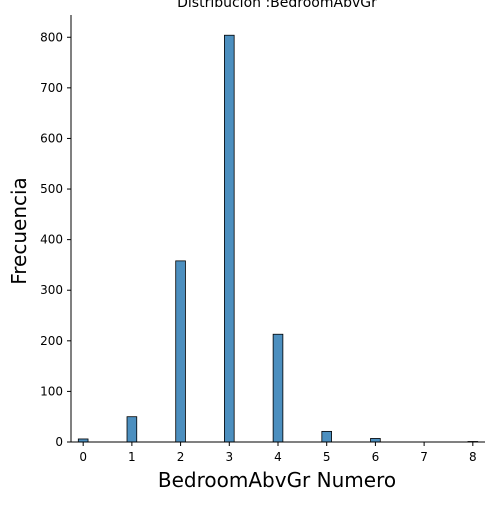  What do you see at coordinates (473, 457) in the screenshot?
I see `x-tick-label: 8` at bounding box center [473, 457].